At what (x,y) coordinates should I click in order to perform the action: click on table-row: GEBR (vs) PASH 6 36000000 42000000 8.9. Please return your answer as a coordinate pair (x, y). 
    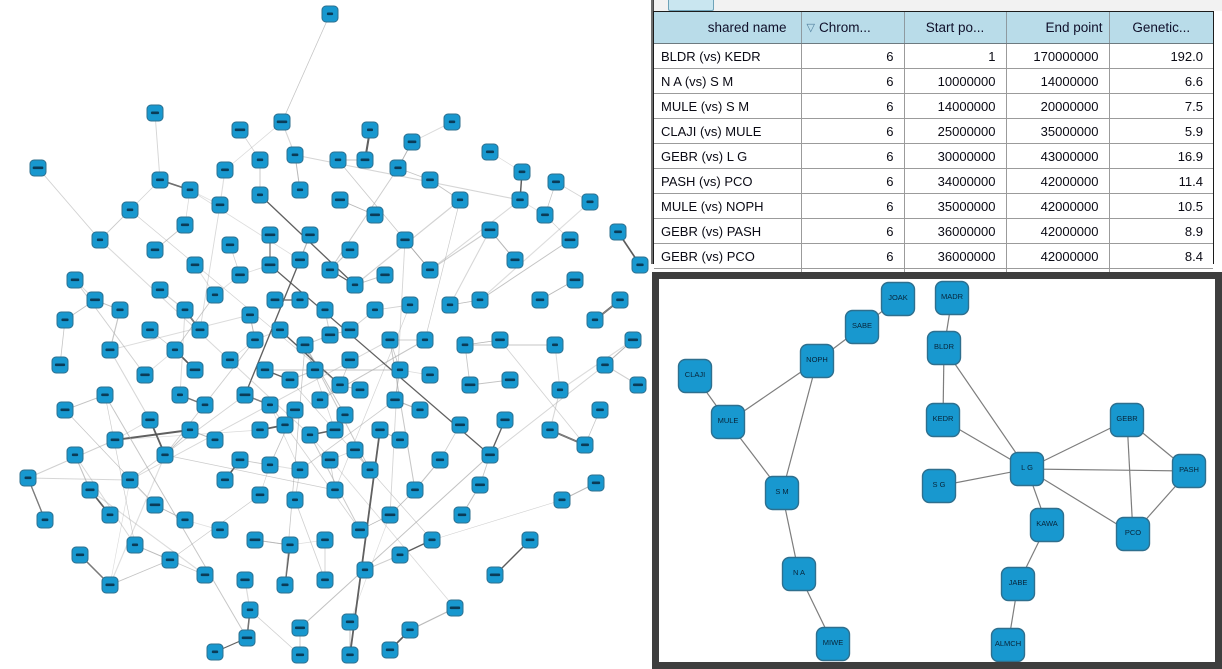
    Looking at the image, I should click on (933, 231).